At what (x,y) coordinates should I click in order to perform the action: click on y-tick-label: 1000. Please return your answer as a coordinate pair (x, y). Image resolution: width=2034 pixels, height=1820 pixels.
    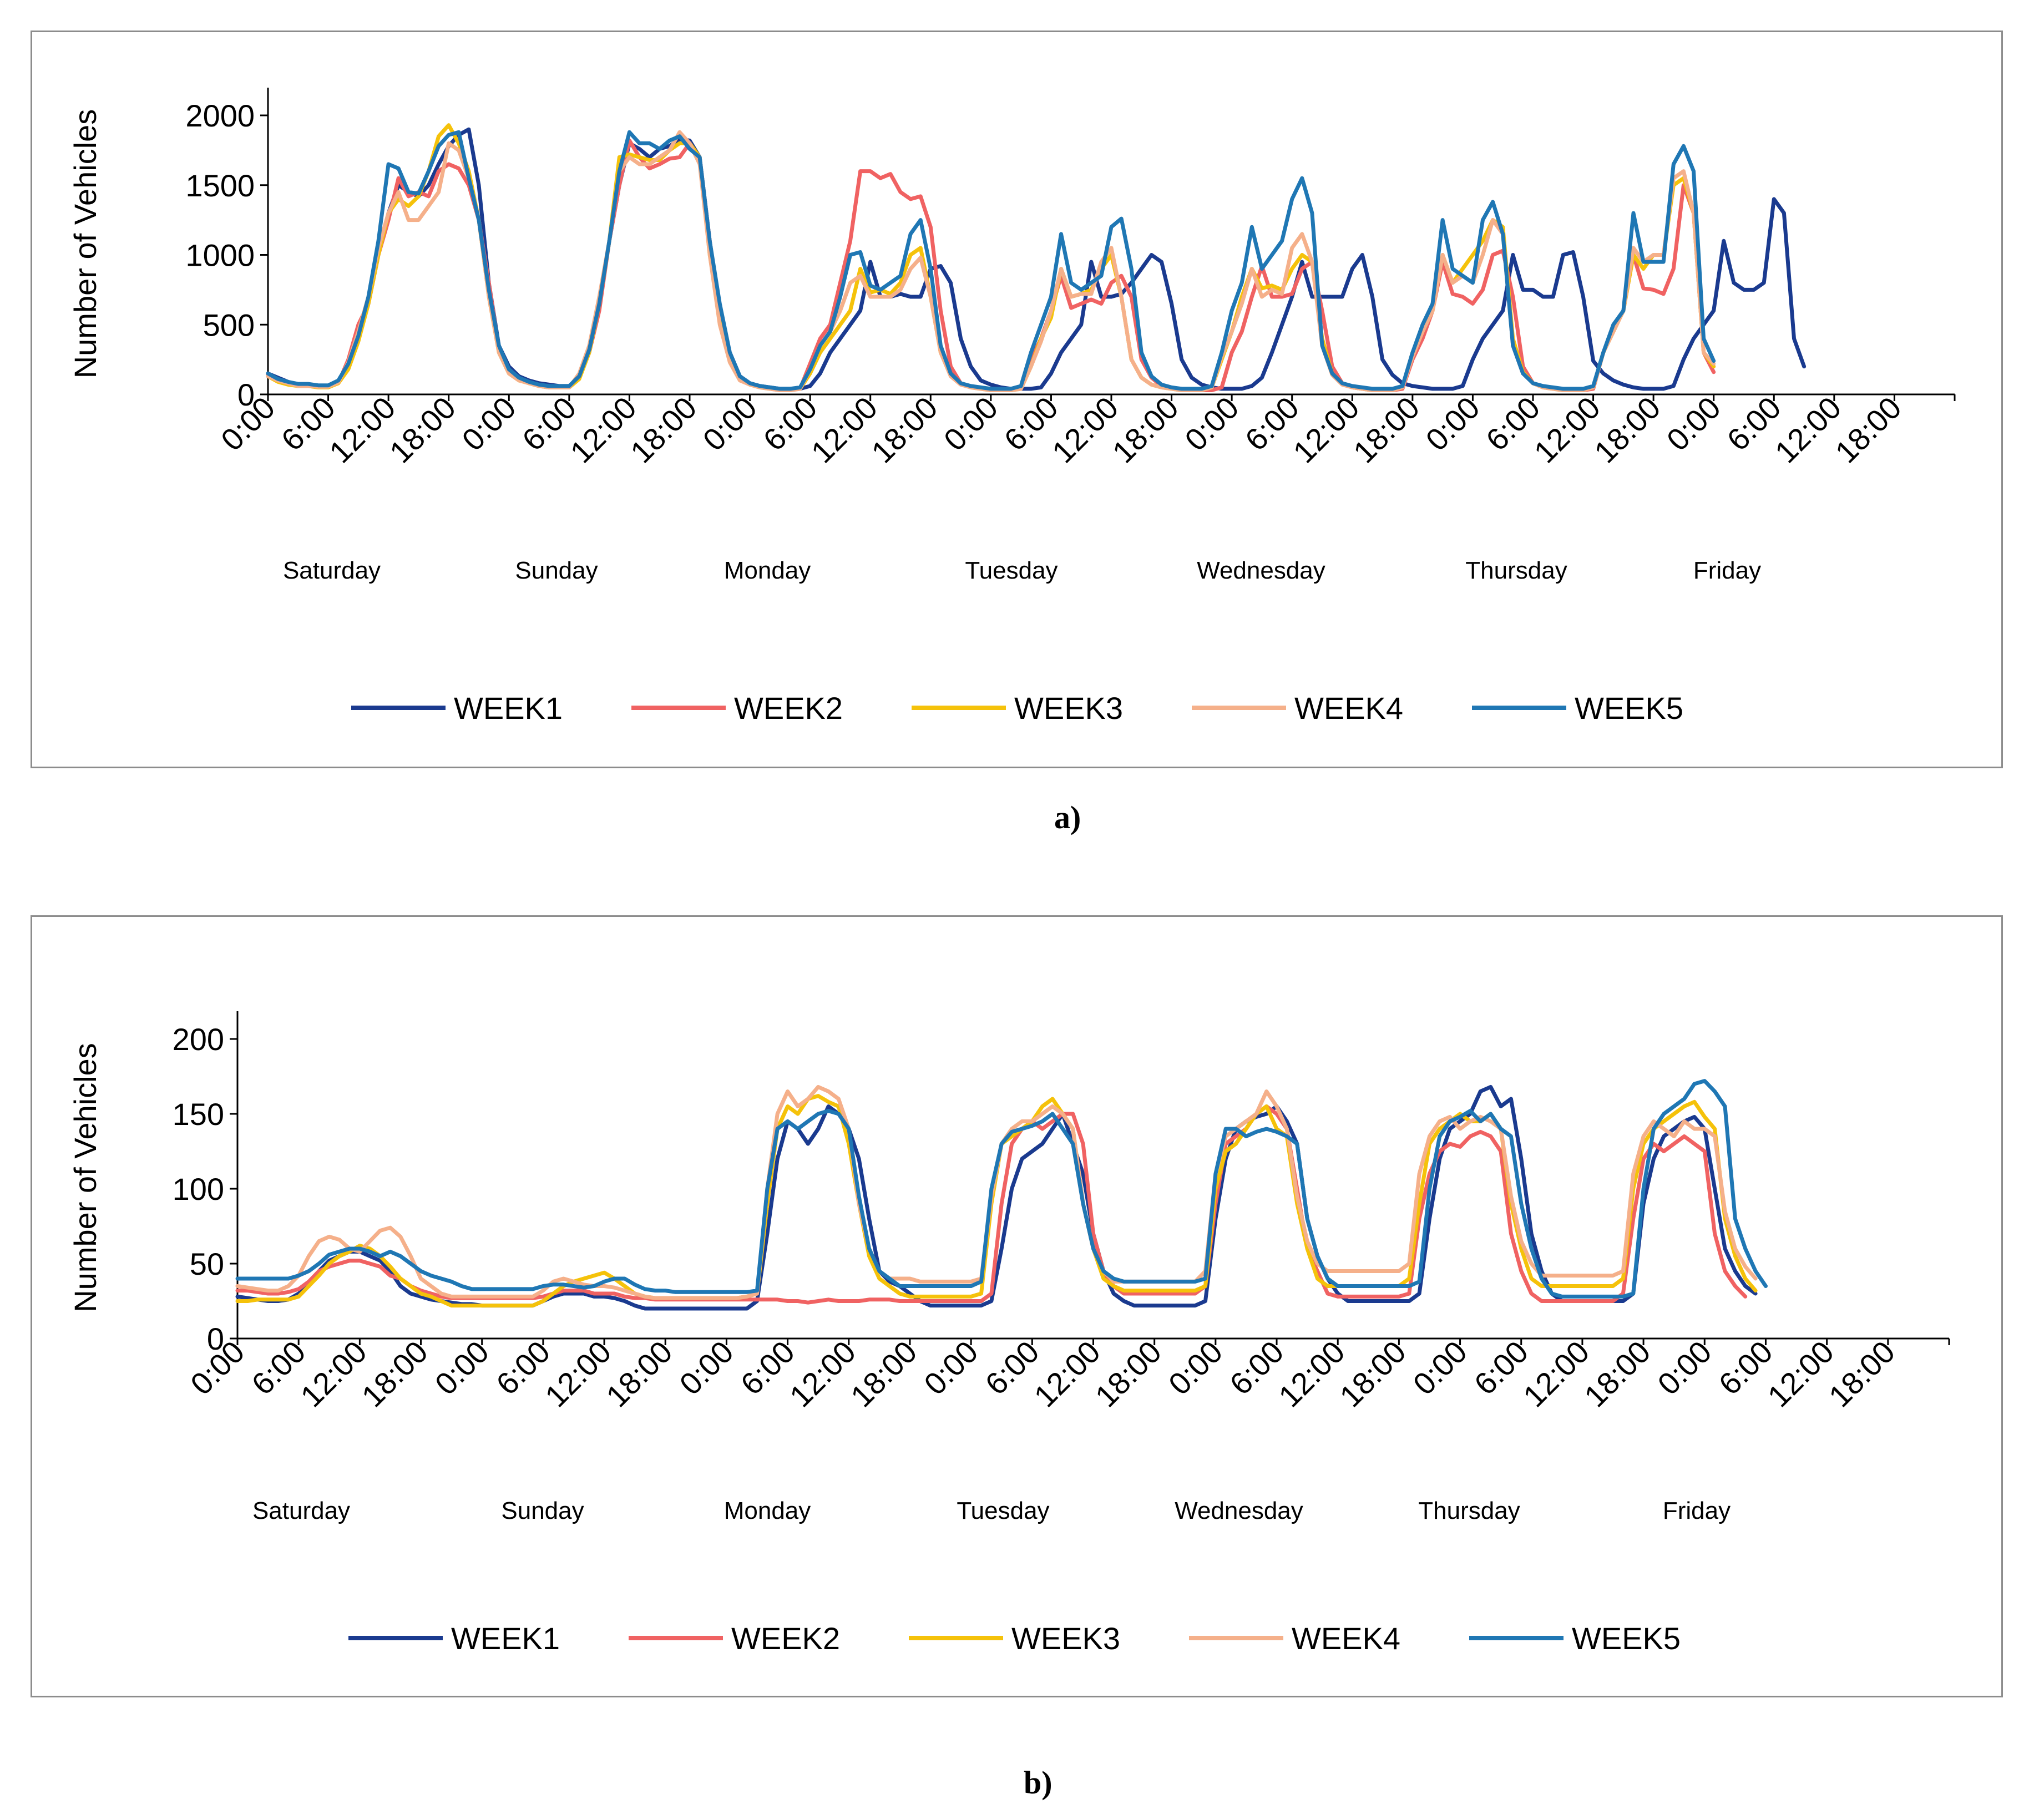
    Looking at the image, I should click on (220, 256).